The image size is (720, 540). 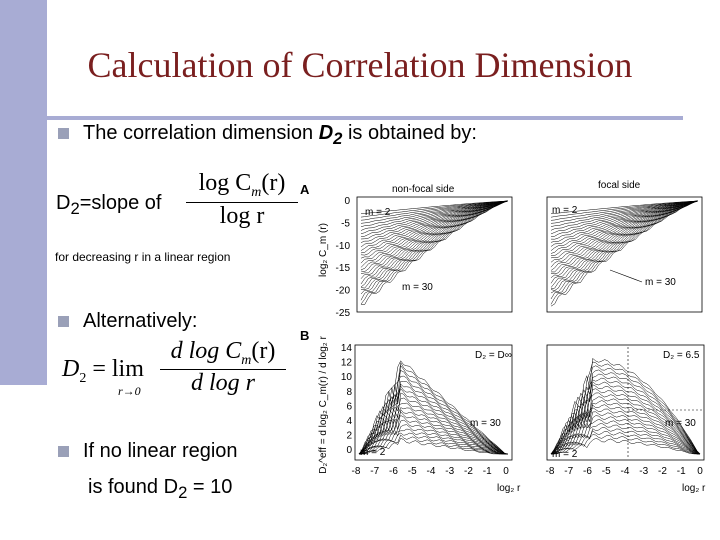 I want to click on a-ytick-label: -15, so click(x=343, y=268).